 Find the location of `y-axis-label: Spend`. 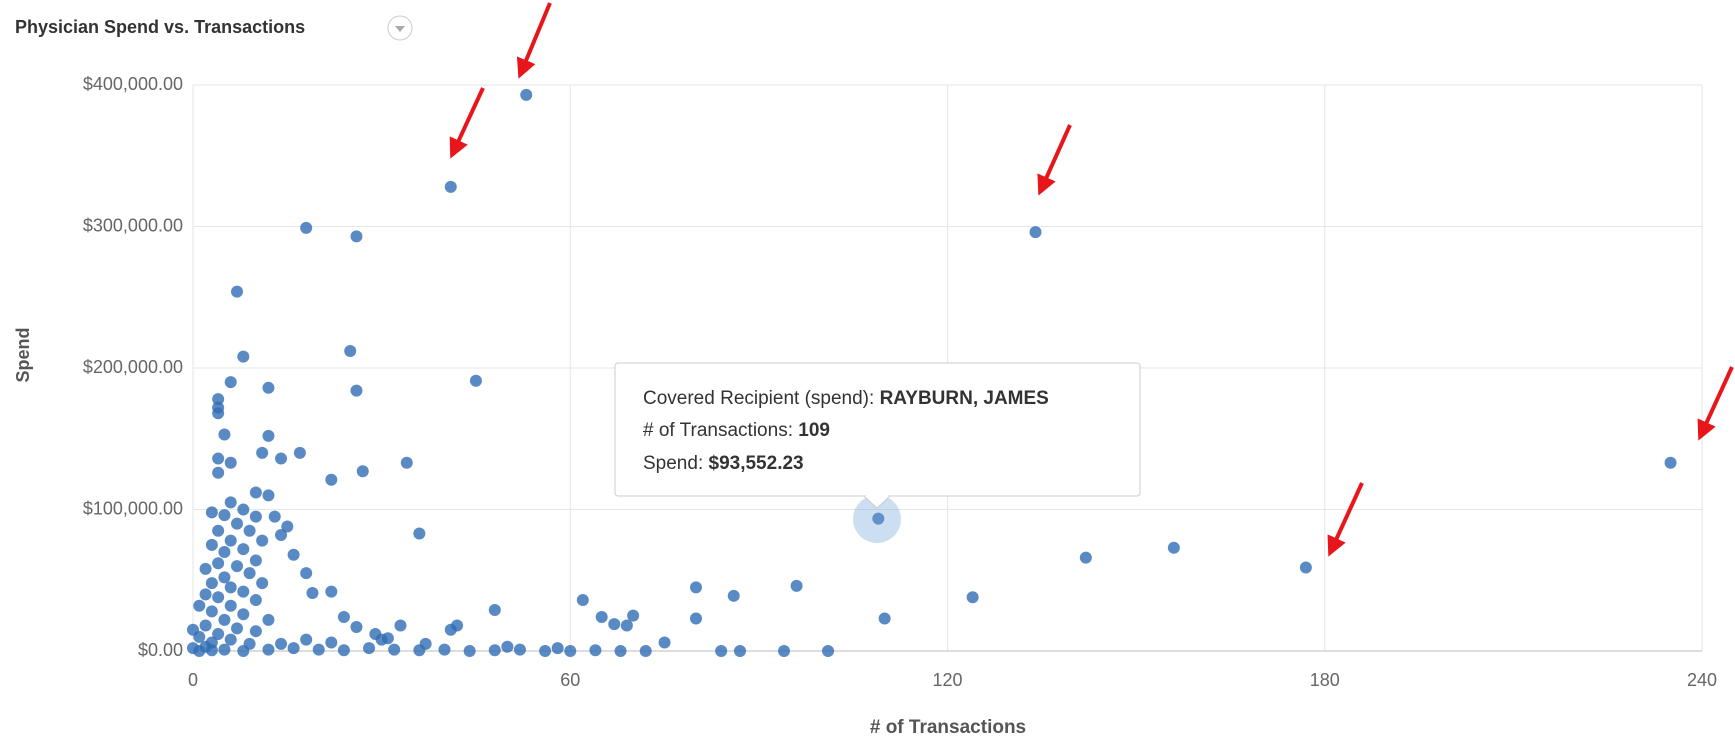

y-axis-label: Spend is located at coordinates (23, 354).